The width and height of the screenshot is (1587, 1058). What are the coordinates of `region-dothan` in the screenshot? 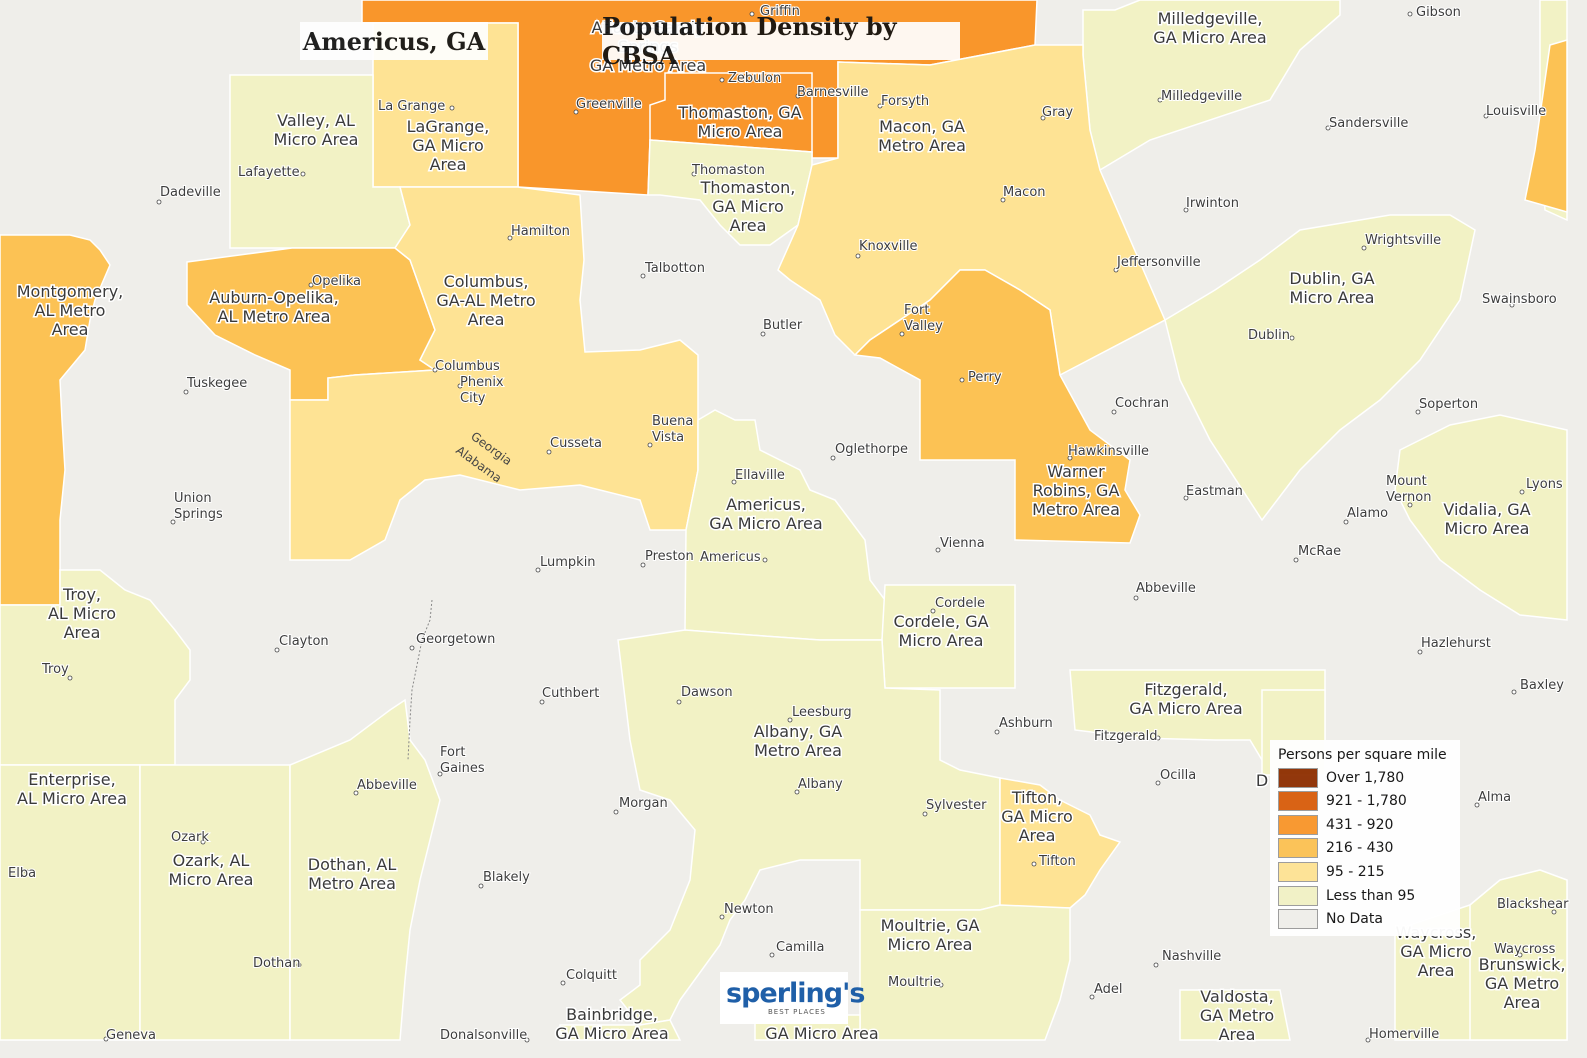 It's located at (365, 869).